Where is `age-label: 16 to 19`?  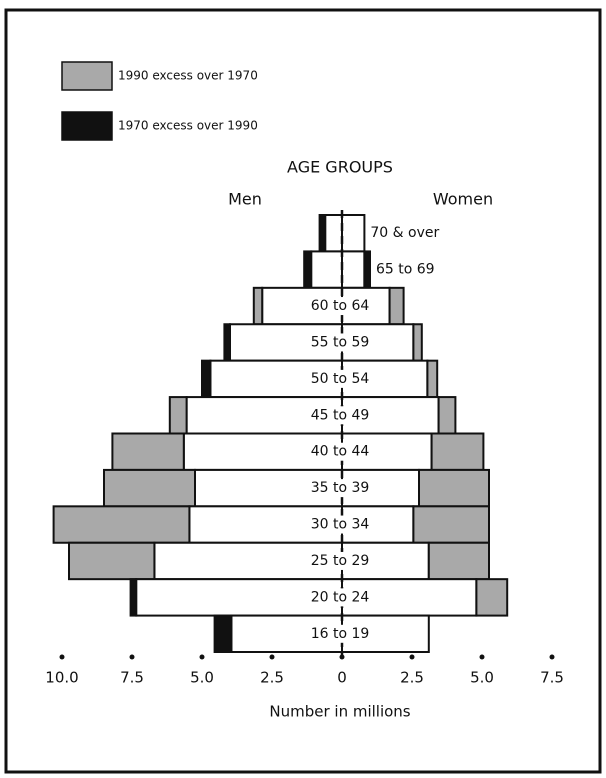 age-label: 16 to 19 is located at coordinates (340, 634).